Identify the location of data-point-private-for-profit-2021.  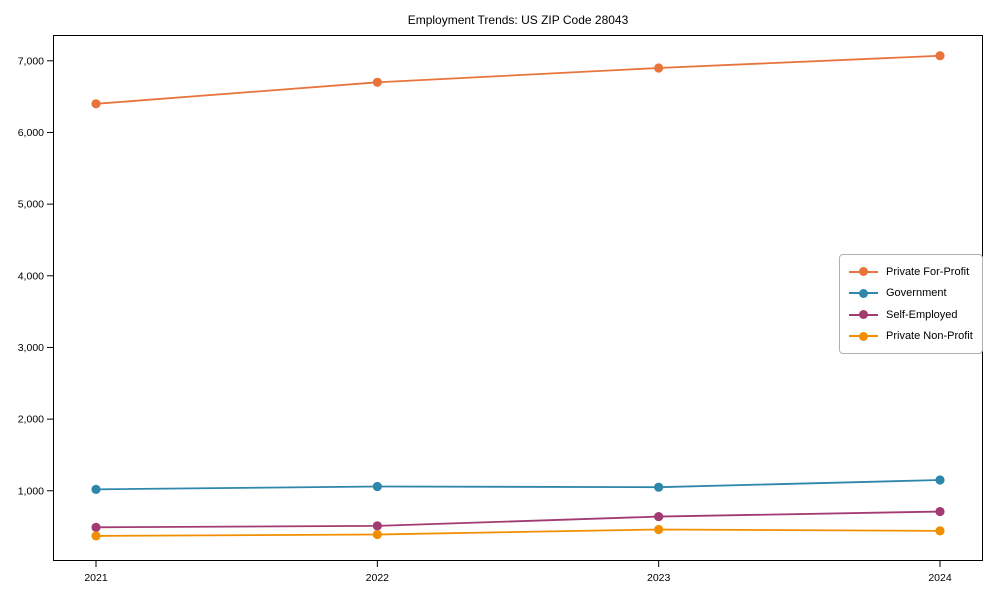
(96, 104).